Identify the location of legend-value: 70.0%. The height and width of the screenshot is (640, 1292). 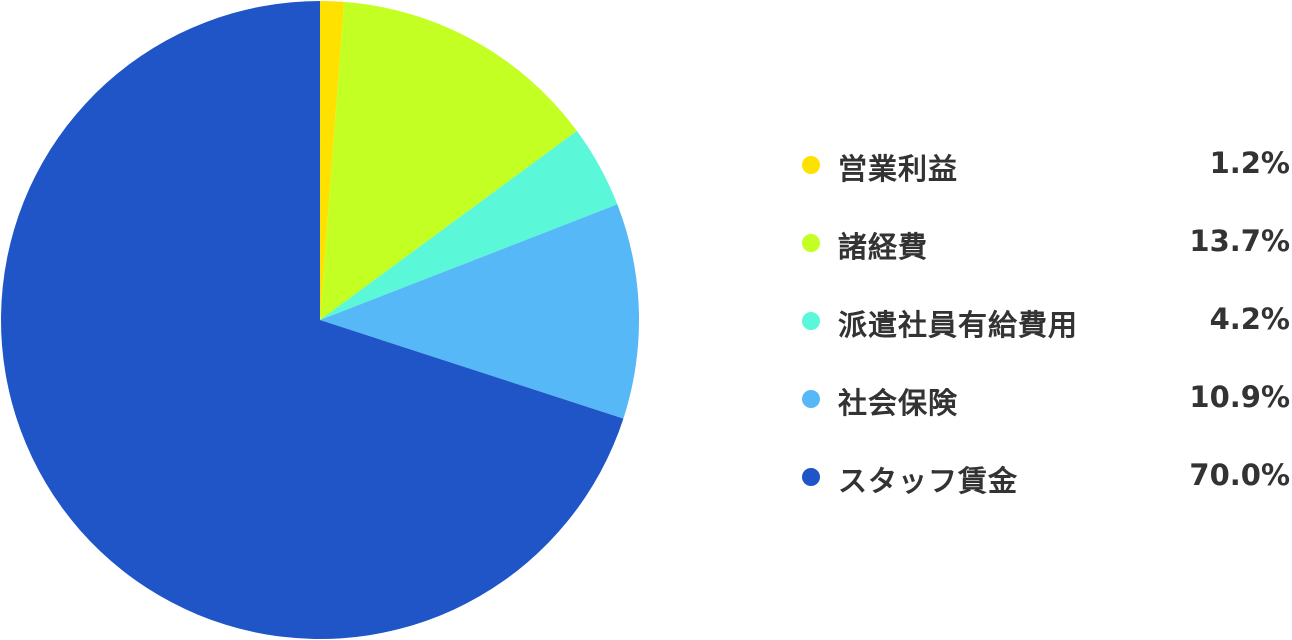
(1239, 475).